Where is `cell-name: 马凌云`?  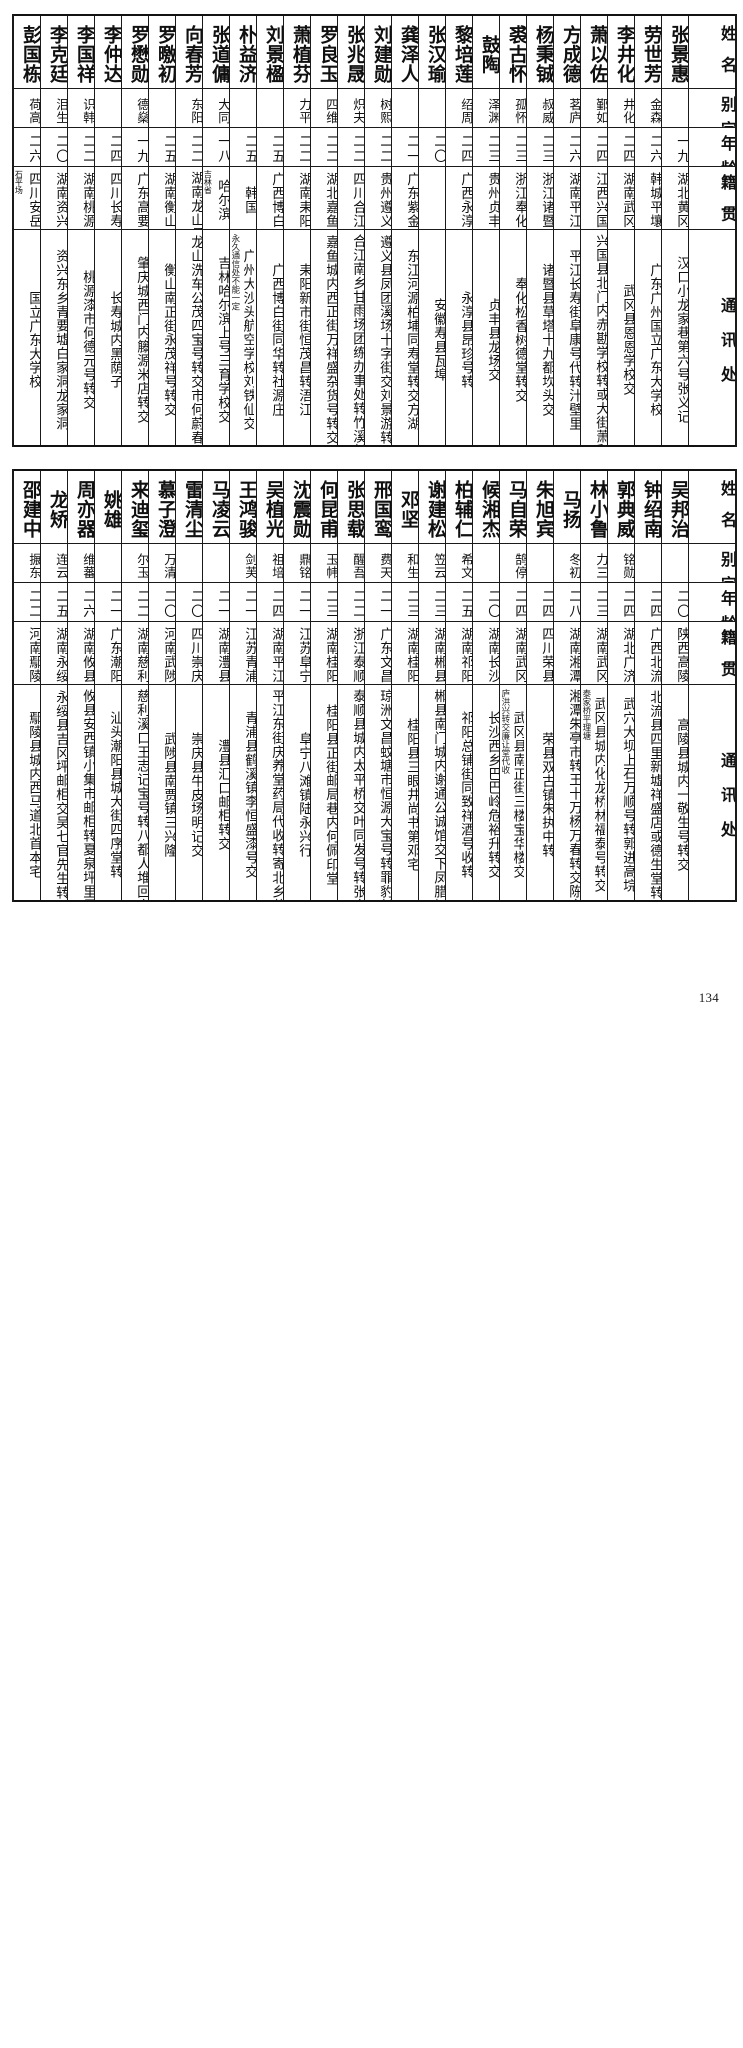 cell-name: 马凌云 is located at coordinates (216, 506).